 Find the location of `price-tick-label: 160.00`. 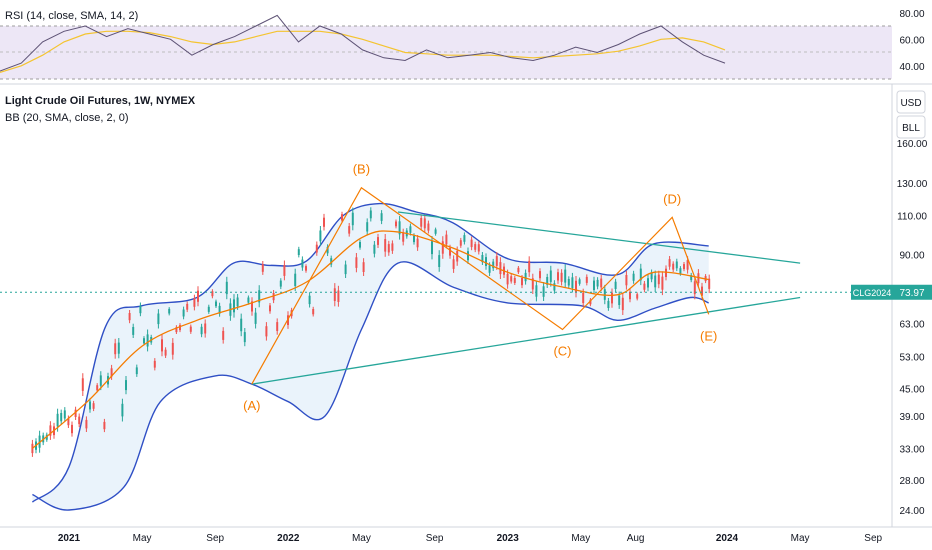

price-tick-label: 160.00 is located at coordinates (912, 144).